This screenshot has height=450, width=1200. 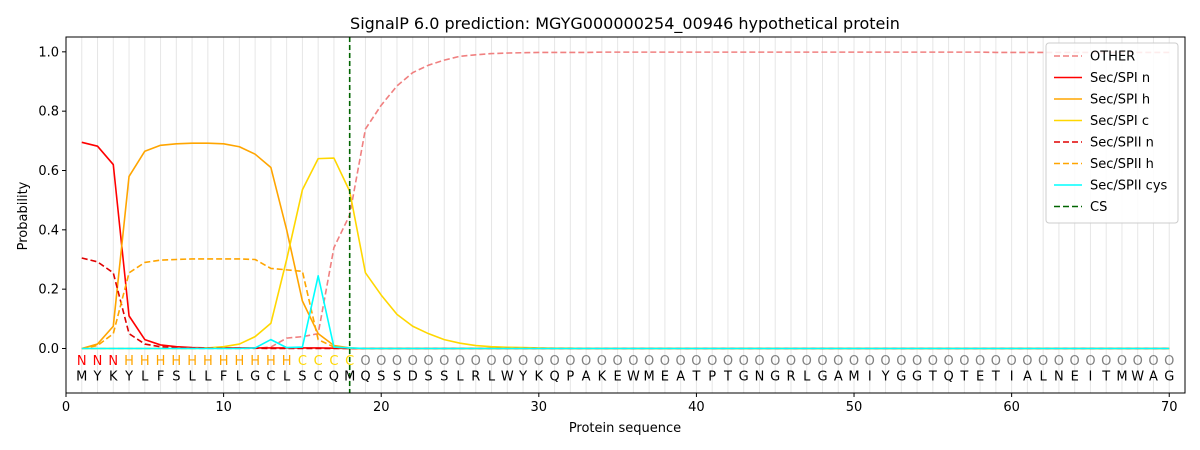 What do you see at coordinates (223, 407) in the screenshot?
I see `x-tick-label: 10` at bounding box center [223, 407].